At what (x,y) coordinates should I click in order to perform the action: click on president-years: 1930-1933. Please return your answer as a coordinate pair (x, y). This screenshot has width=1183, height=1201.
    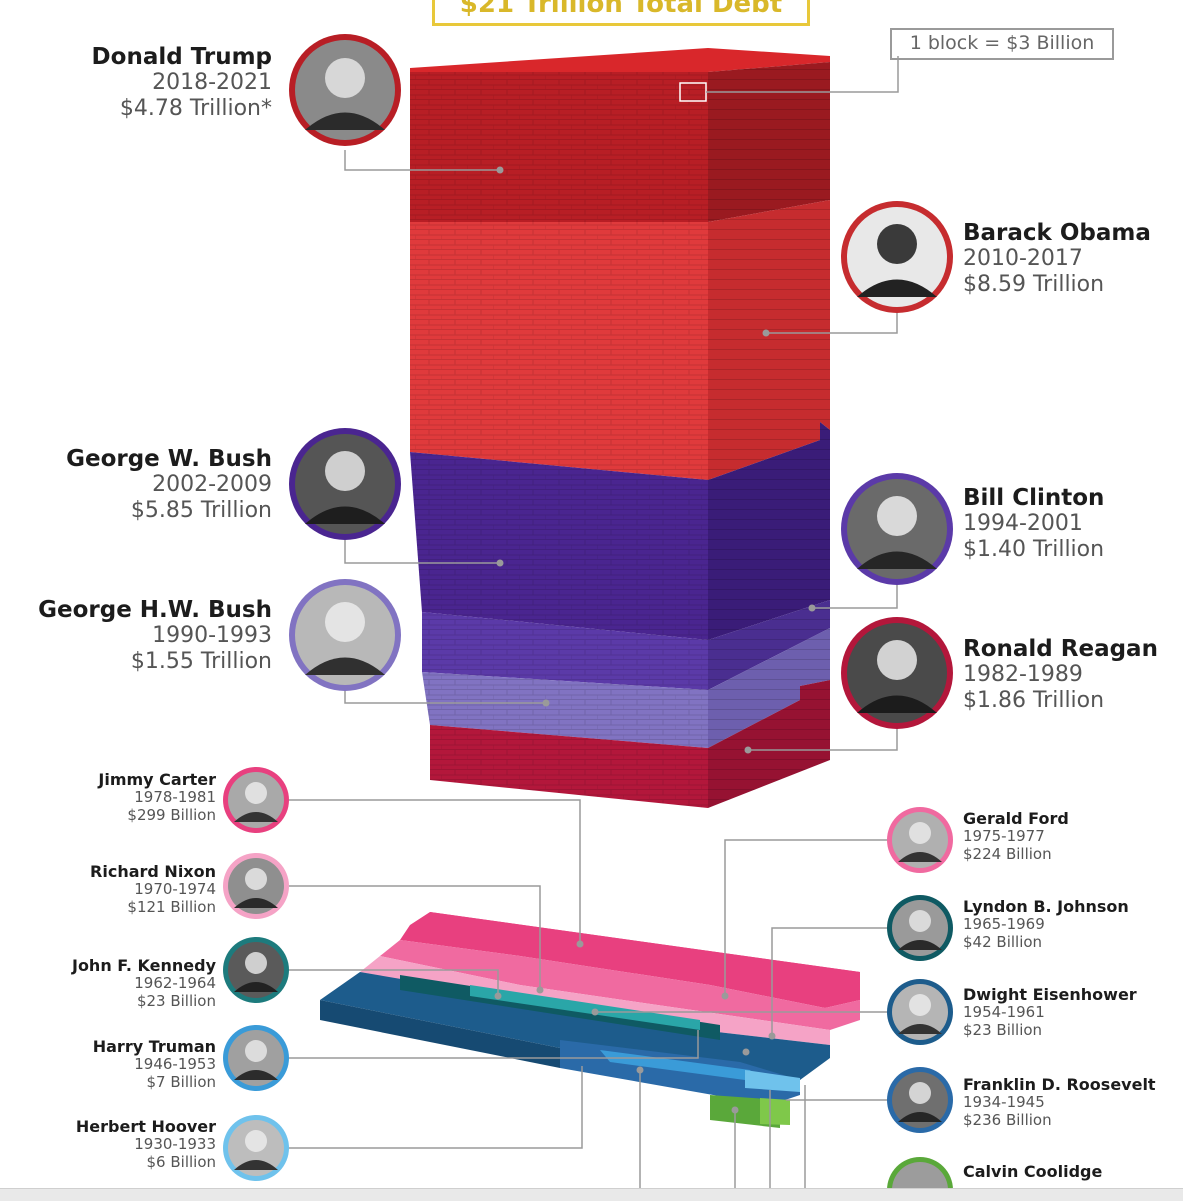
    Looking at the image, I should click on (175, 1144).